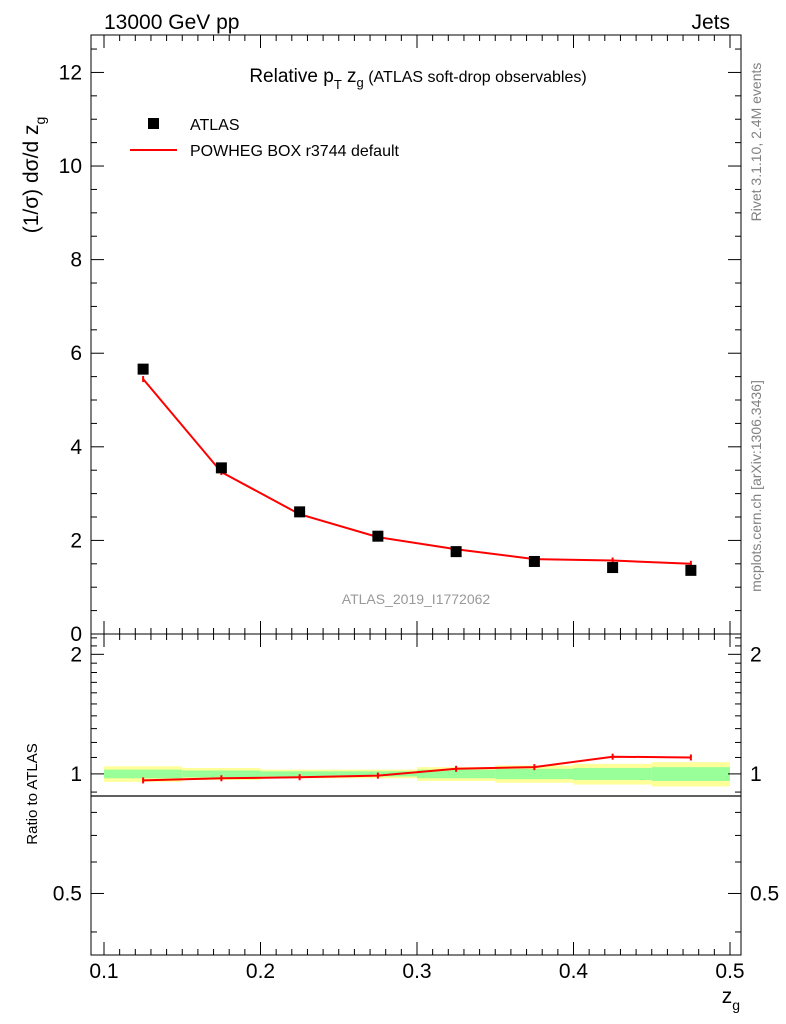 This screenshot has width=786, height=1024. I want to click on main-y-tick-label: 4, so click(76, 447).